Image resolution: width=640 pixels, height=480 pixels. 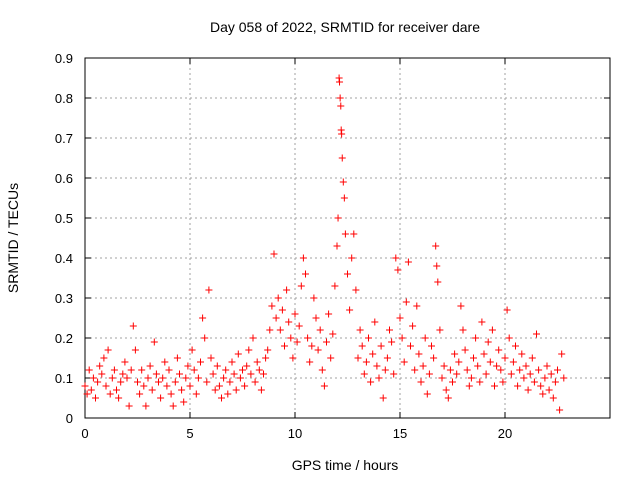 I want to click on x-tick-label: 20, so click(x=505, y=433).